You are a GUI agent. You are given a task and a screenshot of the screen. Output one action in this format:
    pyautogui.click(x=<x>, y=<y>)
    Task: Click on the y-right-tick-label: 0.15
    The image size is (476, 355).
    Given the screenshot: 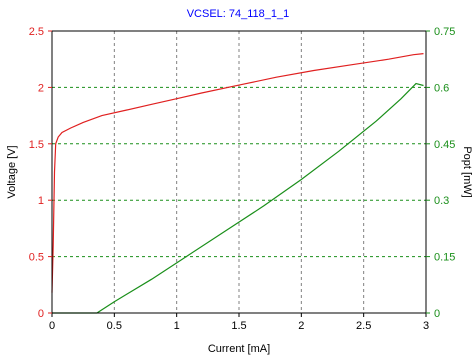 What is the action you would take?
    pyautogui.click(x=444, y=258)
    